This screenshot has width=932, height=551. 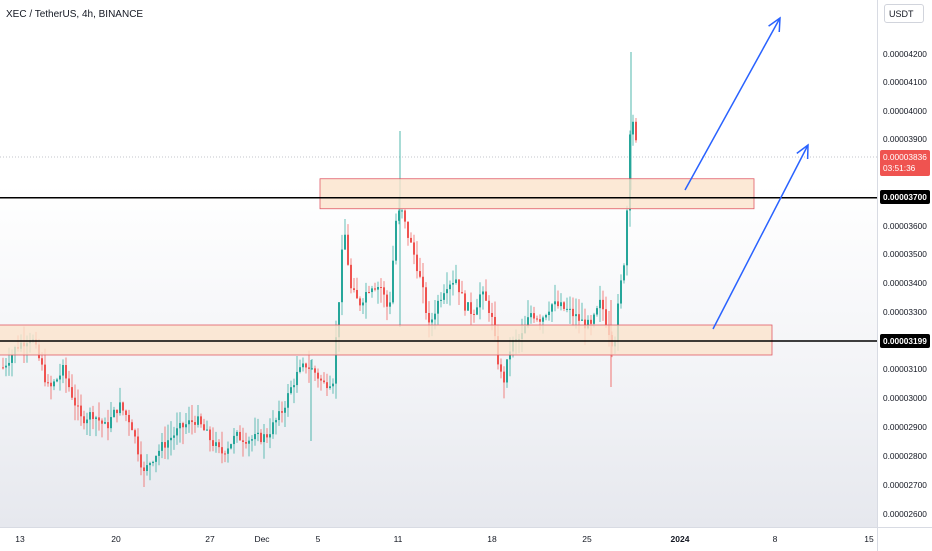 What do you see at coordinates (398, 539) in the screenshot?
I see `time-label: 11` at bounding box center [398, 539].